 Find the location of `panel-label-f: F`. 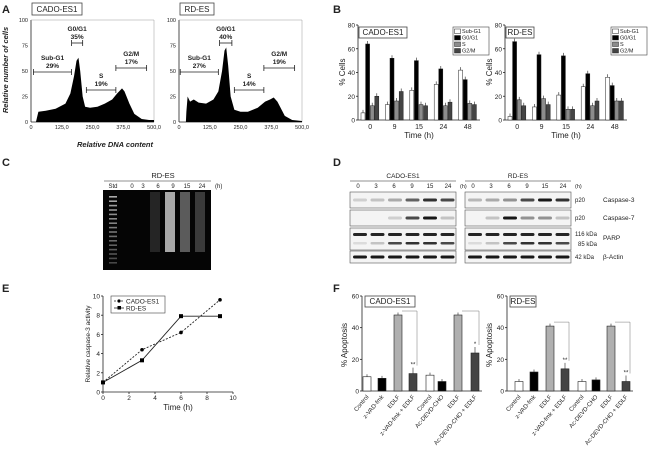

panel-label-f: F is located at coordinates (336, 289).